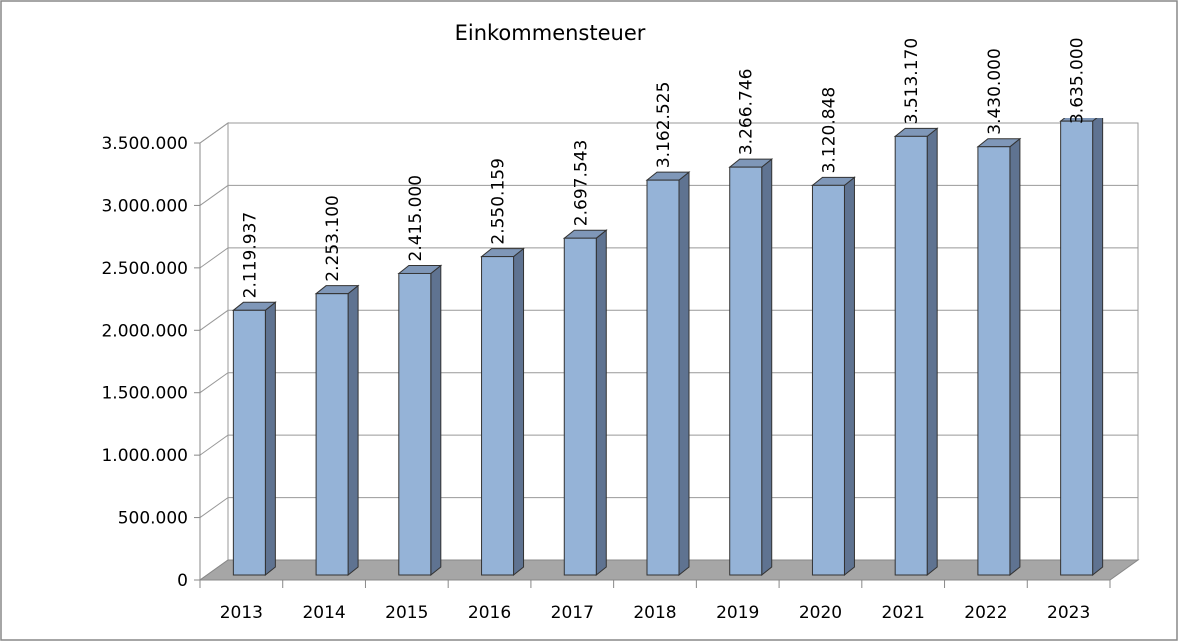  I want to click on x-tick-label: 2013, so click(241, 613).